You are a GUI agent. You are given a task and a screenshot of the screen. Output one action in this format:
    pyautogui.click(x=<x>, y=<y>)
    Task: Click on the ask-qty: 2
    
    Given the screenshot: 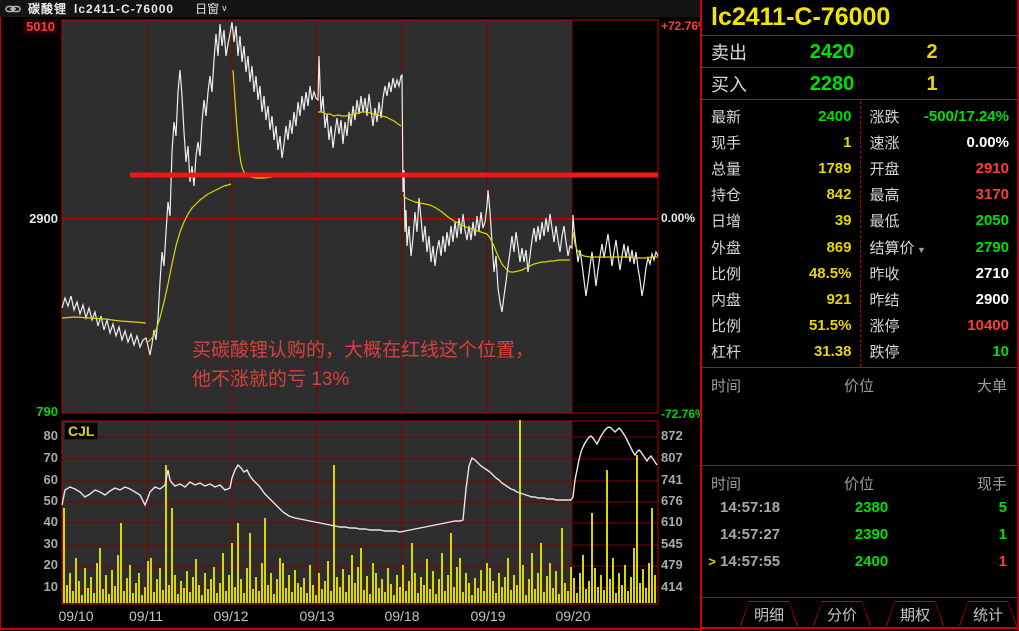 What is the action you would take?
    pyautogui.click(x=932, y=51)
    